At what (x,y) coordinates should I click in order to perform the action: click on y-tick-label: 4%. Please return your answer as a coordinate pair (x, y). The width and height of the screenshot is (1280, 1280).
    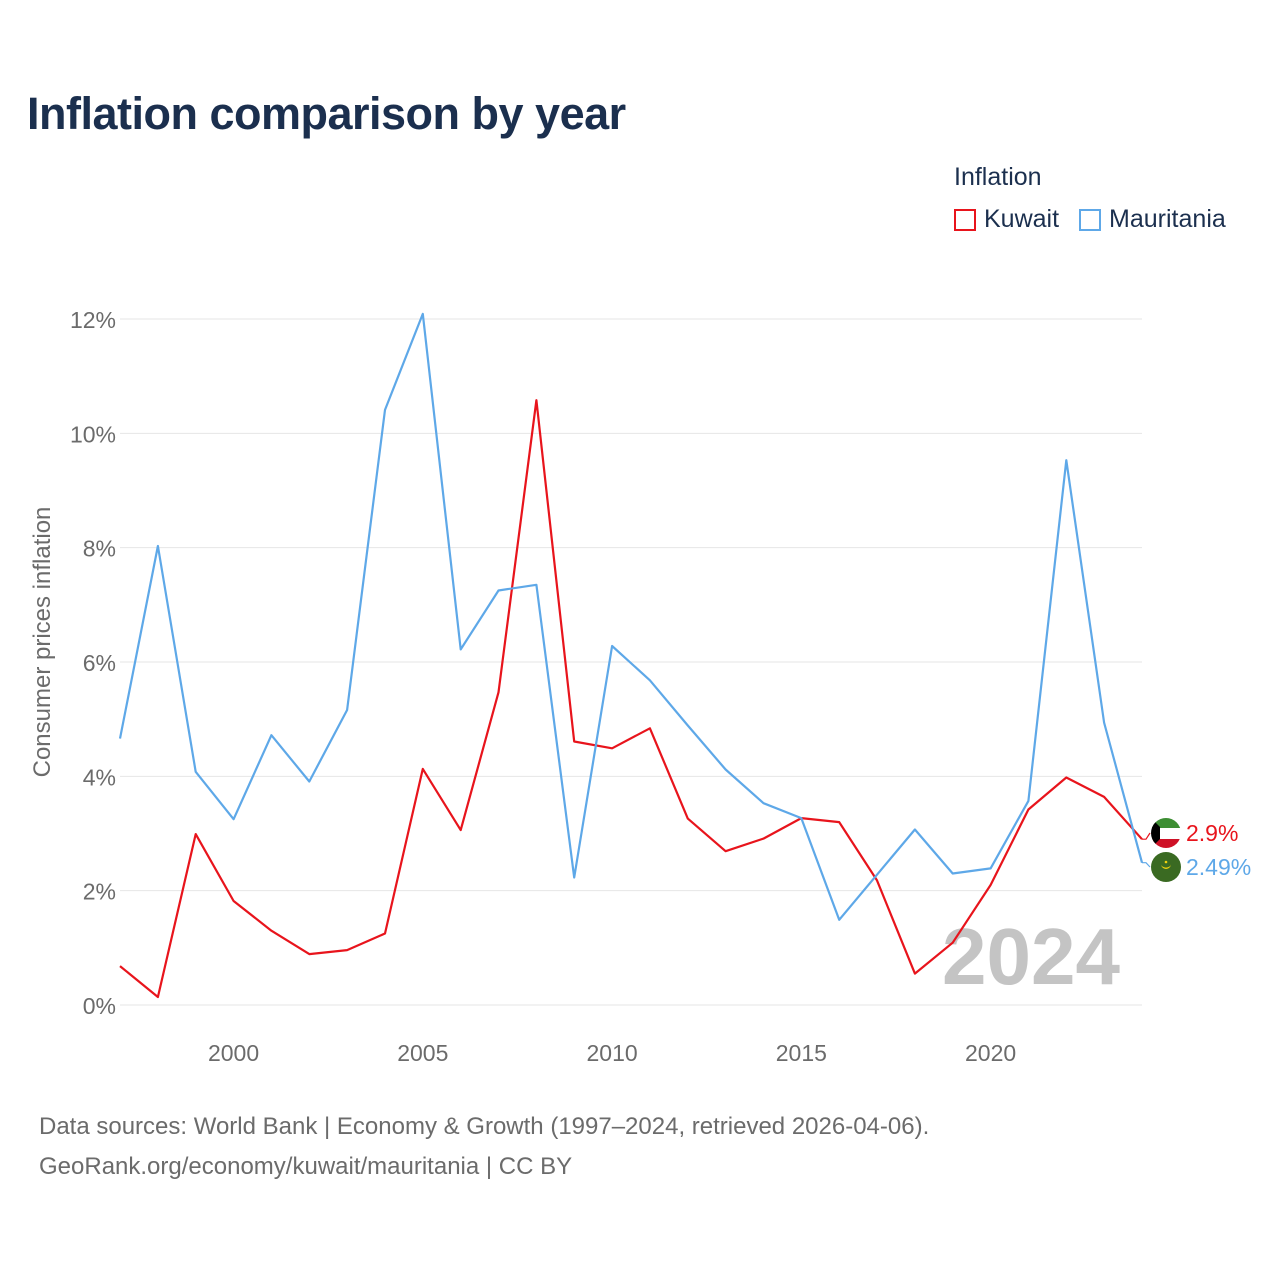
    Looking at the image, I should click on (99, 777).